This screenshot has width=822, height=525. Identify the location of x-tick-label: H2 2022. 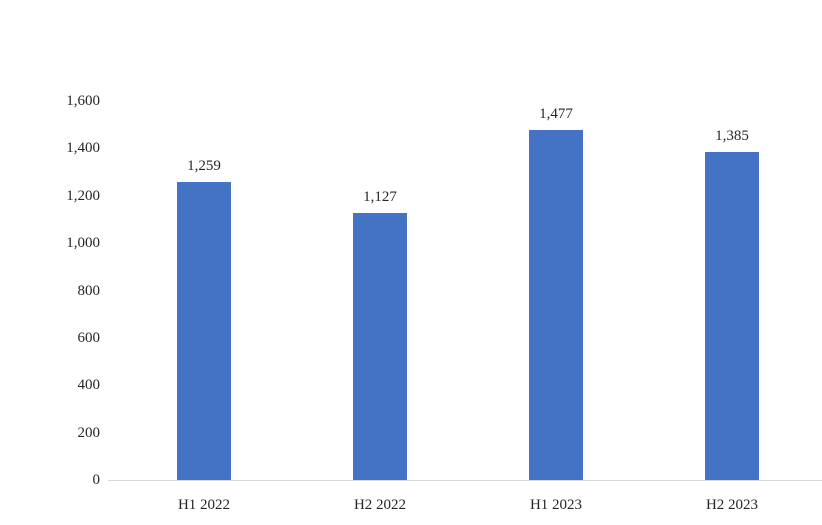
(380, 505).